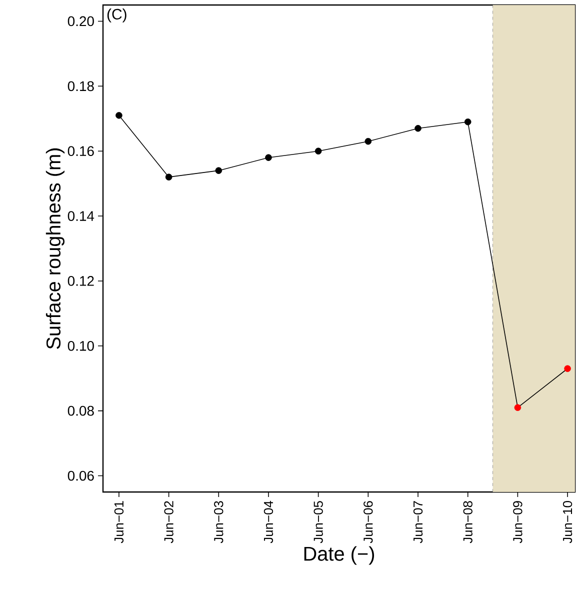  Describe the element at coordinates (418, 522) in the screenshot. I see `x-tick-label: Jun−07` at that location.